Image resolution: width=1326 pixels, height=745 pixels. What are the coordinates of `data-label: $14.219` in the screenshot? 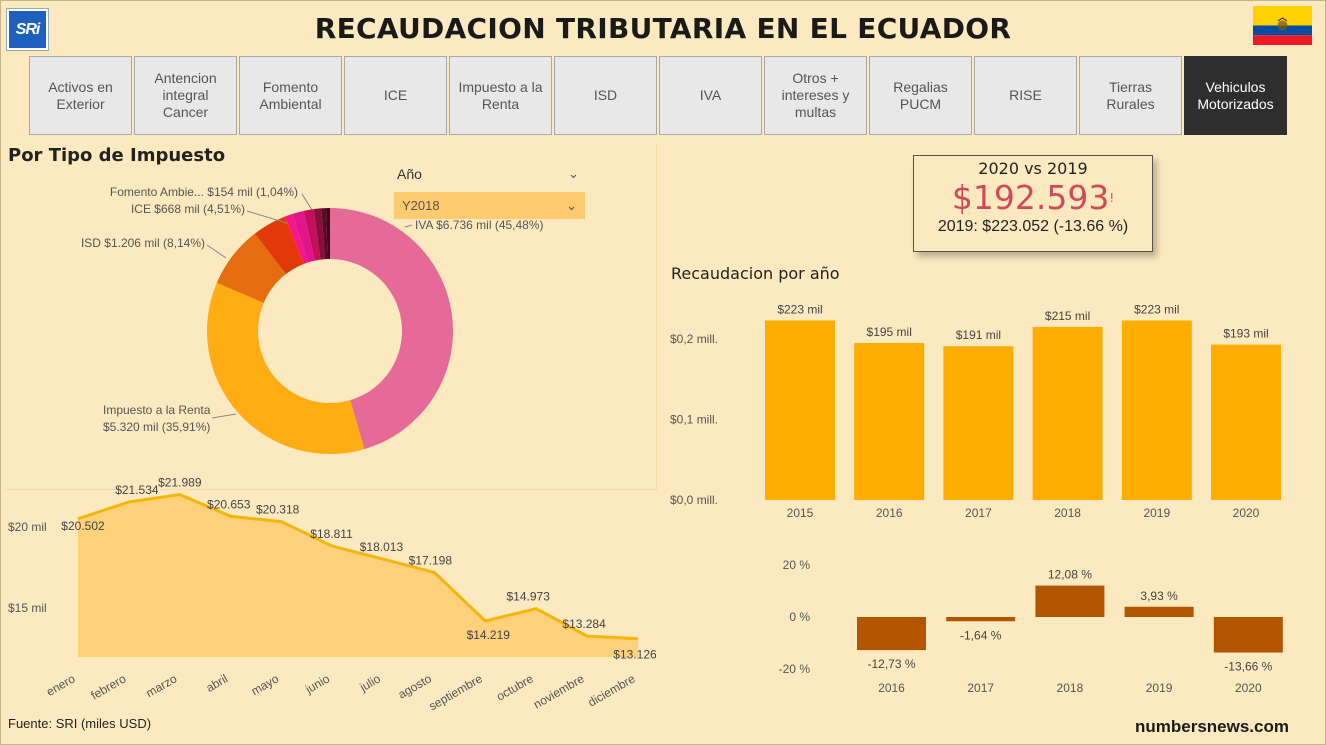 It's located at (489, 635).